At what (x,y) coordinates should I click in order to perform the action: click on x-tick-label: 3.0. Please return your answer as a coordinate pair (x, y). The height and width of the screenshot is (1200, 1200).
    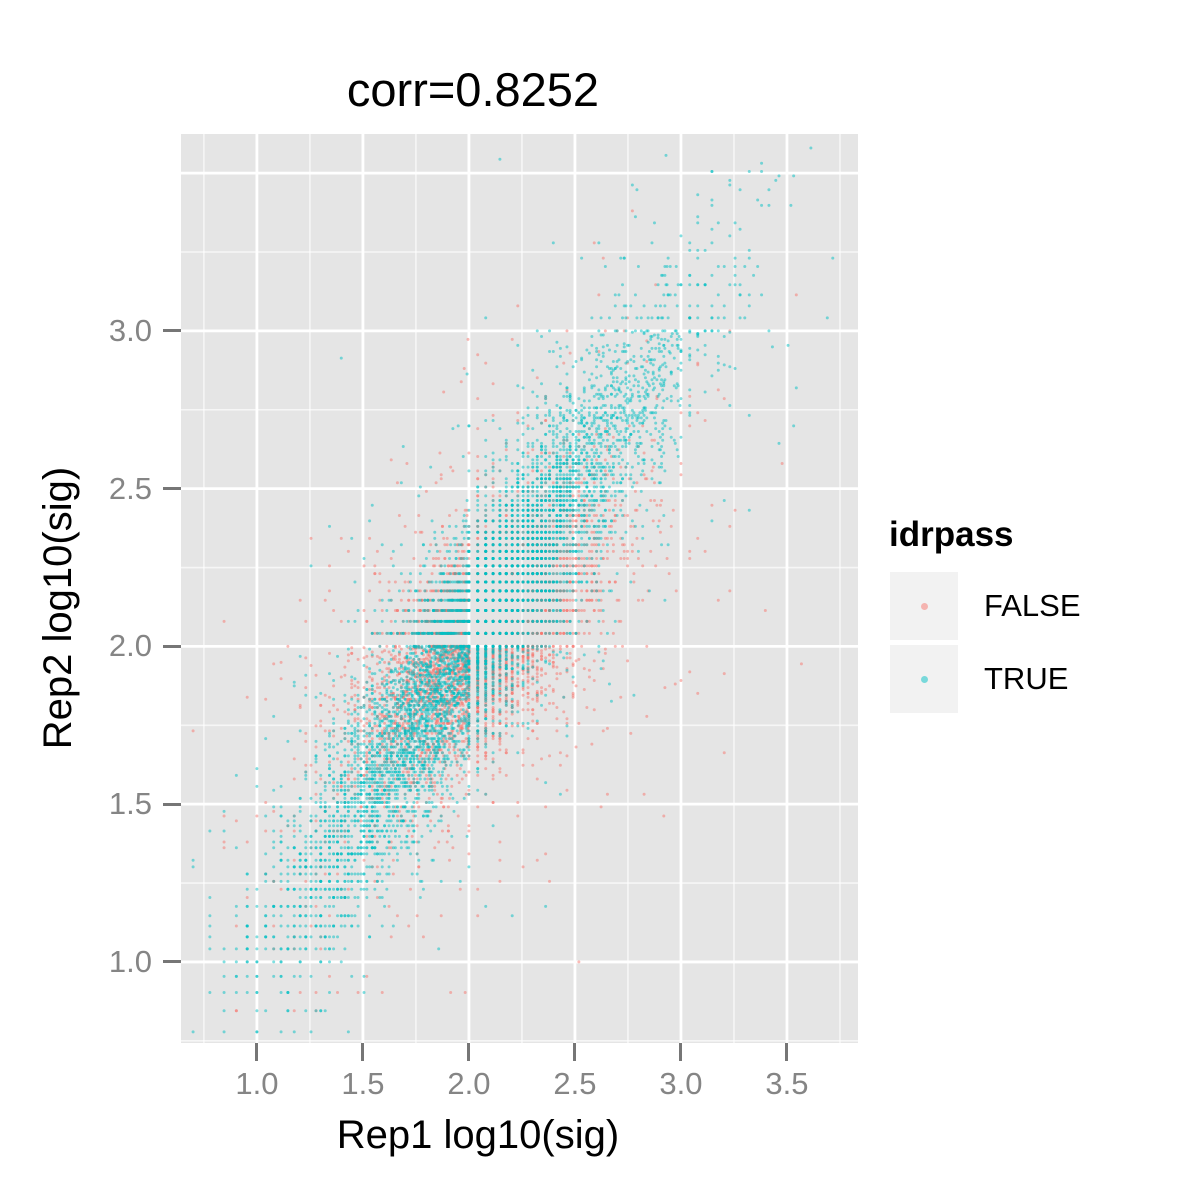
    Looking at the image, I should click on (681, 1083).